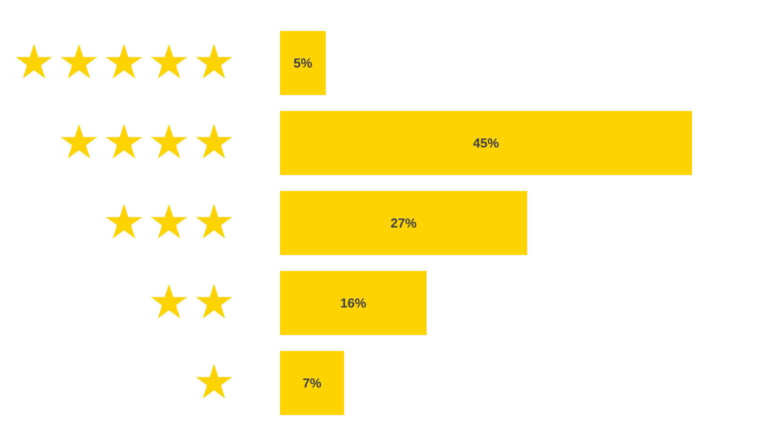  I want to click on data-label: 45%, so click(486, 143).